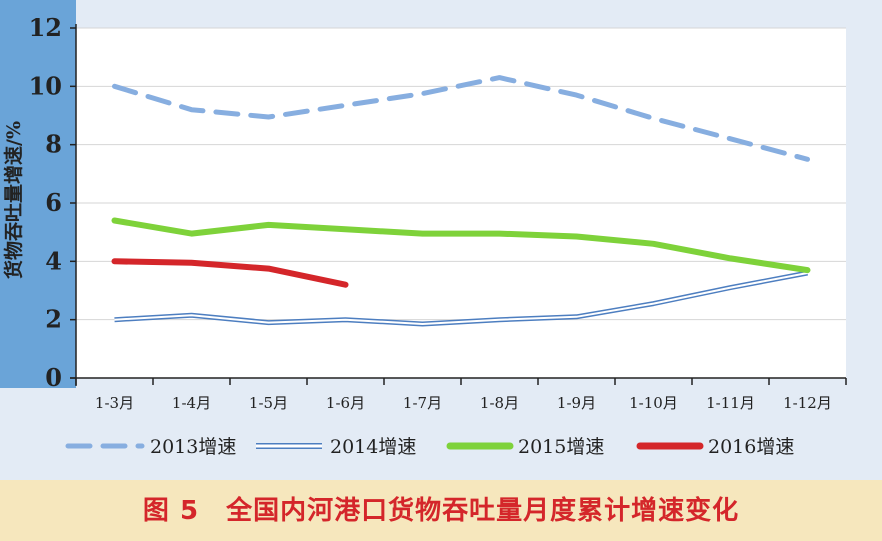 The width and height of the screenshot is (882, 541). I want to click on figure-caption: 图 5 全国内河港口货物吞吐量月度累计增速变化, so click(441, 511).